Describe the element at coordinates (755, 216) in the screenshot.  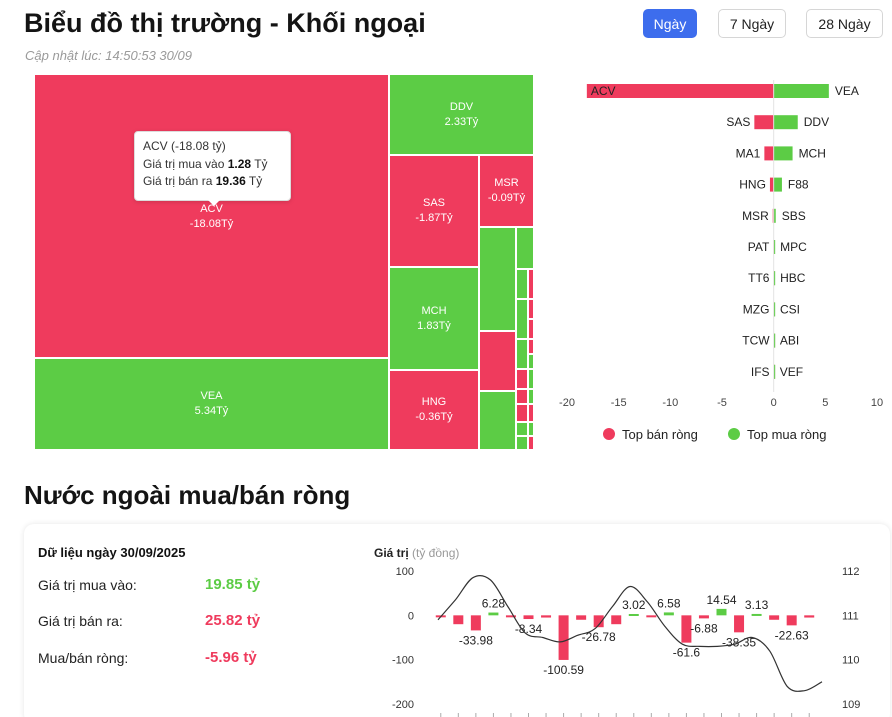
I see `bar-sell-label: MSR` at that location.